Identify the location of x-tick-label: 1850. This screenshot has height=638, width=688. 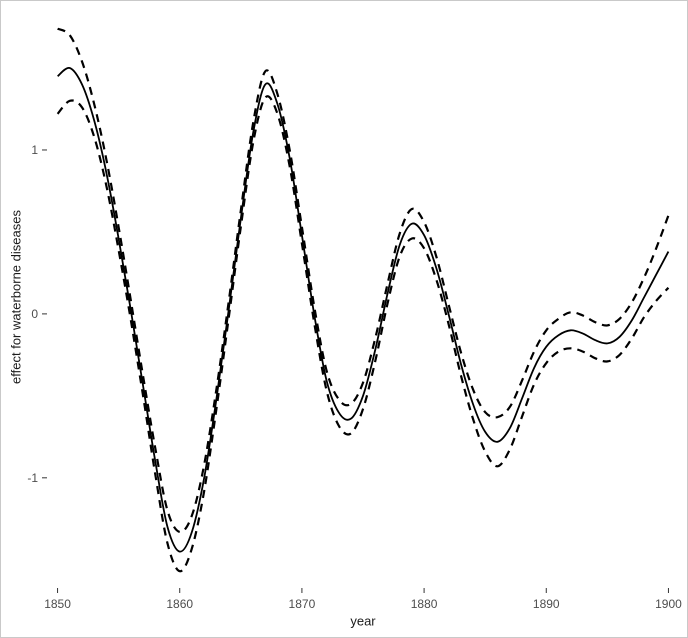
(57, 604).